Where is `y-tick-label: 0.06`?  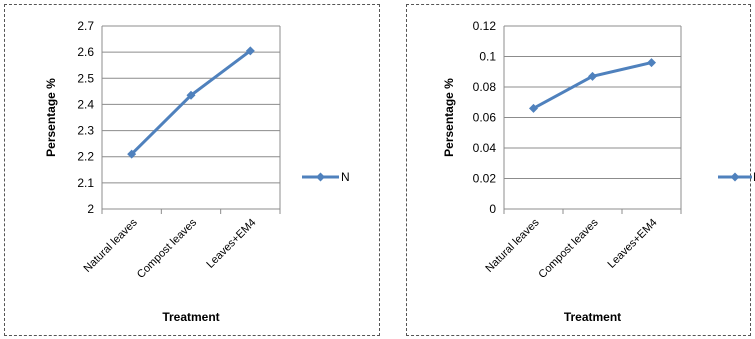 y-tick-label: 0.06 is located at coordinates (485, 118).